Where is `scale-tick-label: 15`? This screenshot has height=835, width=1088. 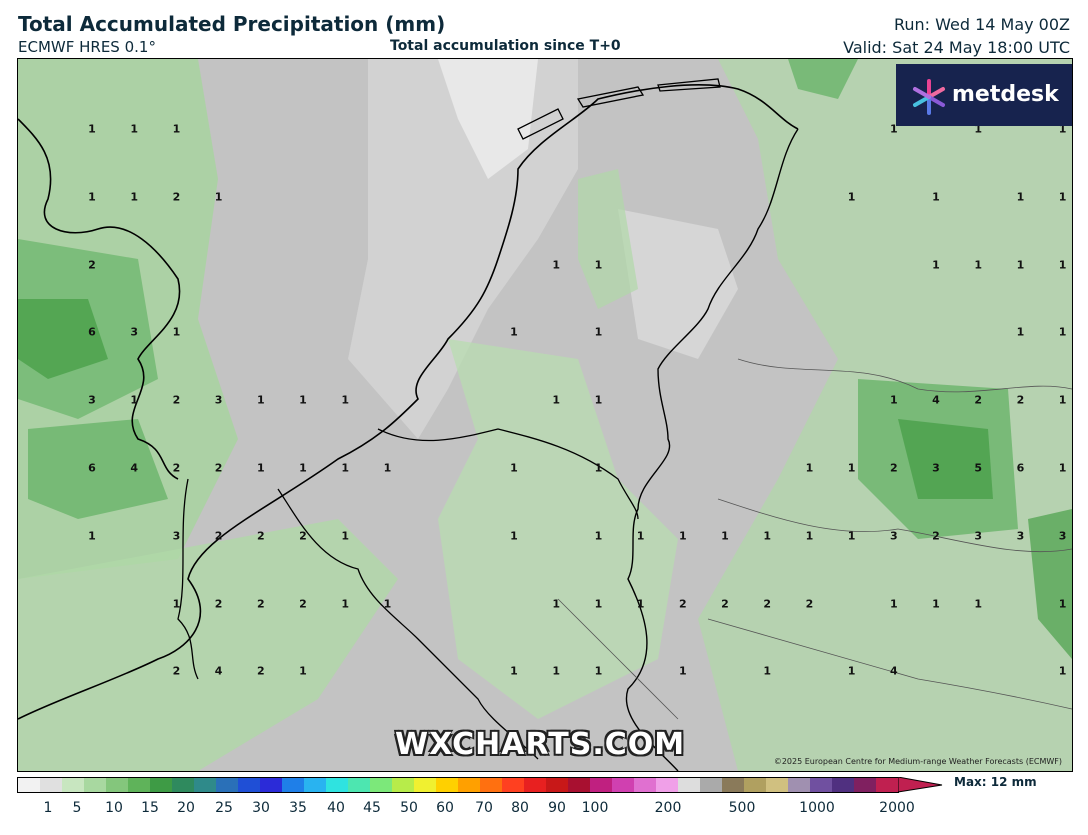
scale-tick-label: 15 is located at coordinates (150, 808).